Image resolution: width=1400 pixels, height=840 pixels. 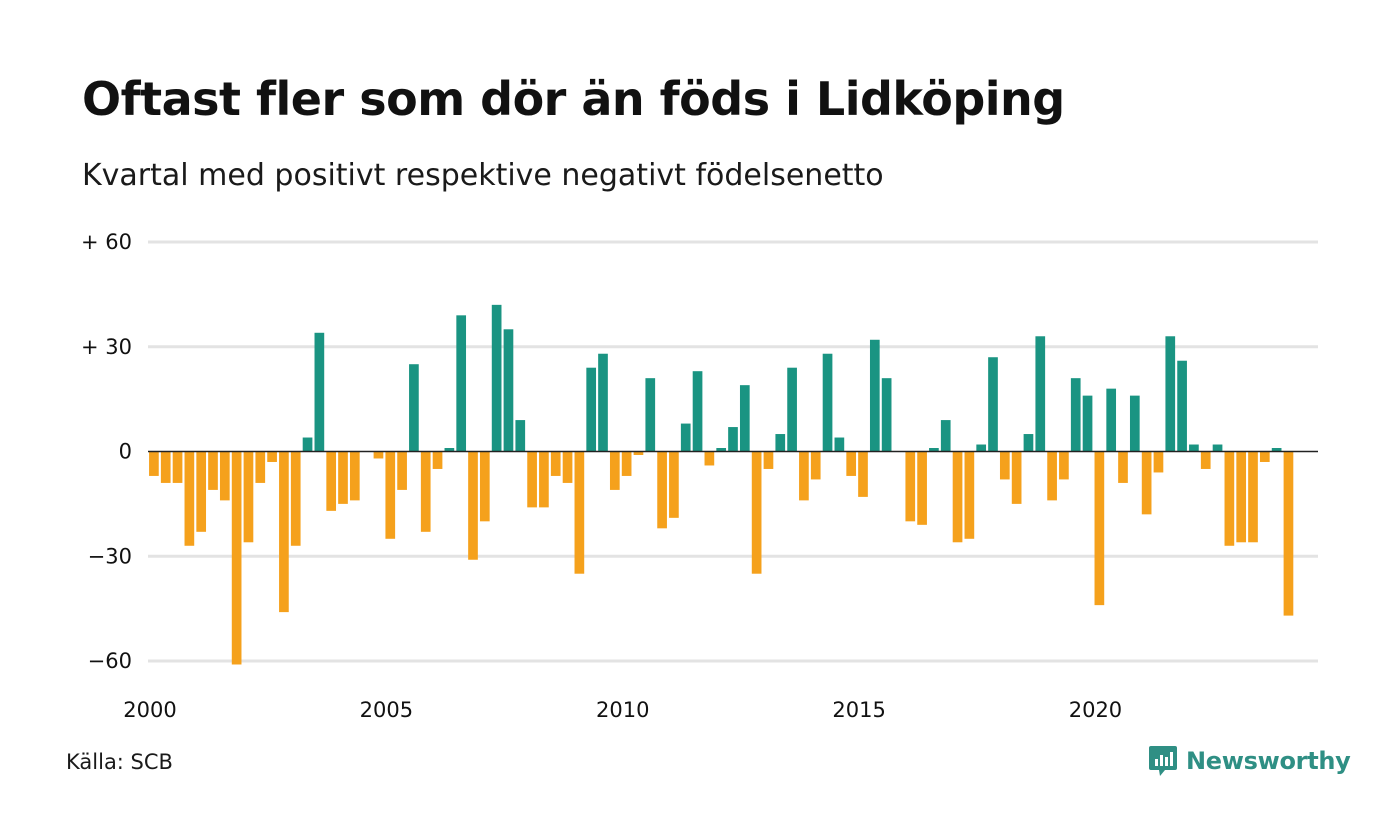 What do you see at coordinates (685, 437) in the screenshot?
I see `bar-2011Q2` at bounding box center [685, 437].